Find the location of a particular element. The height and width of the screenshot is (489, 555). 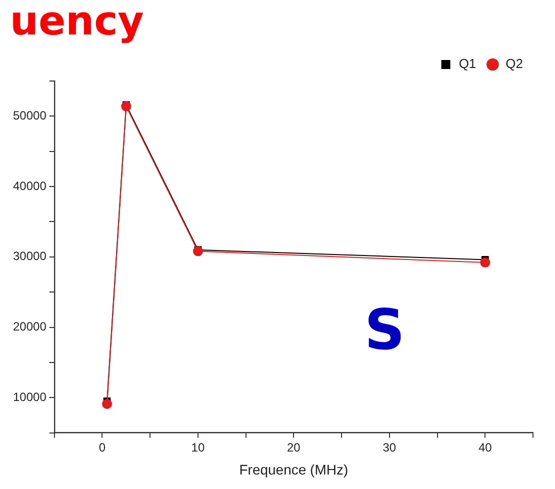

chart-title: uency is located at coordinates (77, 22).